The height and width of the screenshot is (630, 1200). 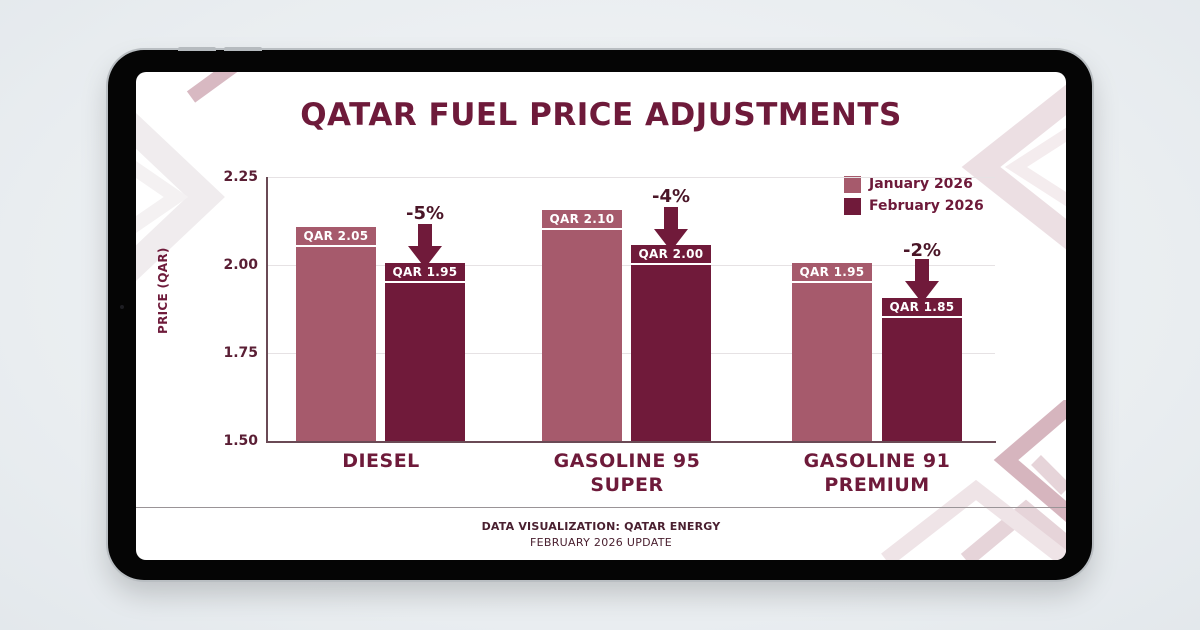 I want to click on bar-gasoline95-january, so click(x=582, y=335).